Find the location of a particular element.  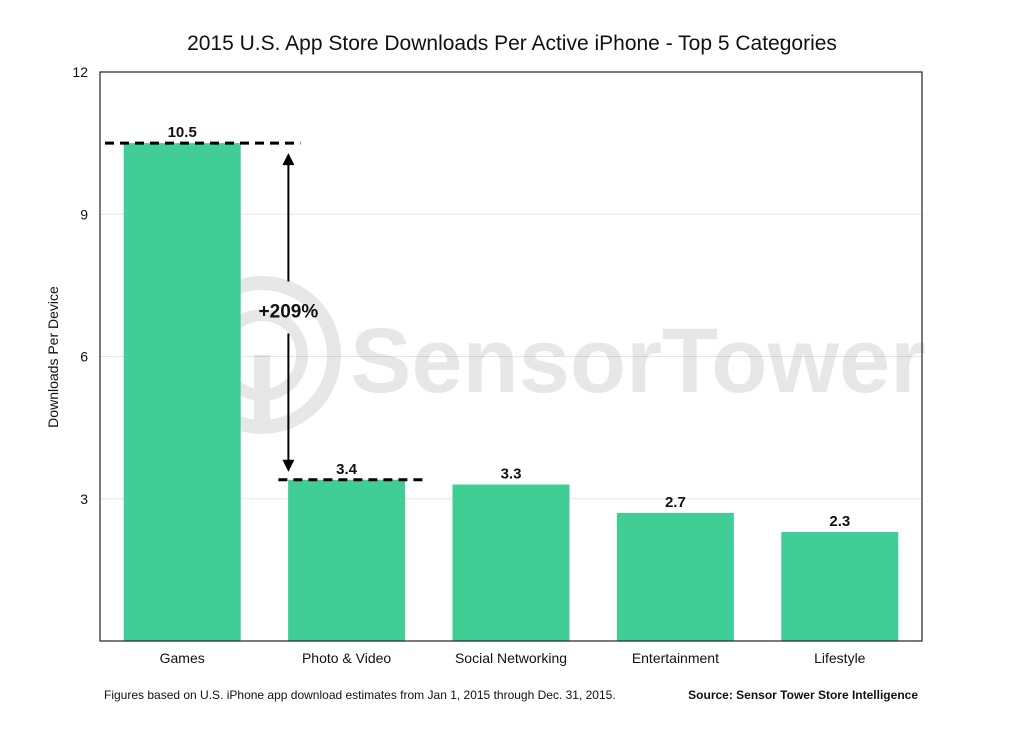

data-label: 3.3 is located at coordinates (511, 474).